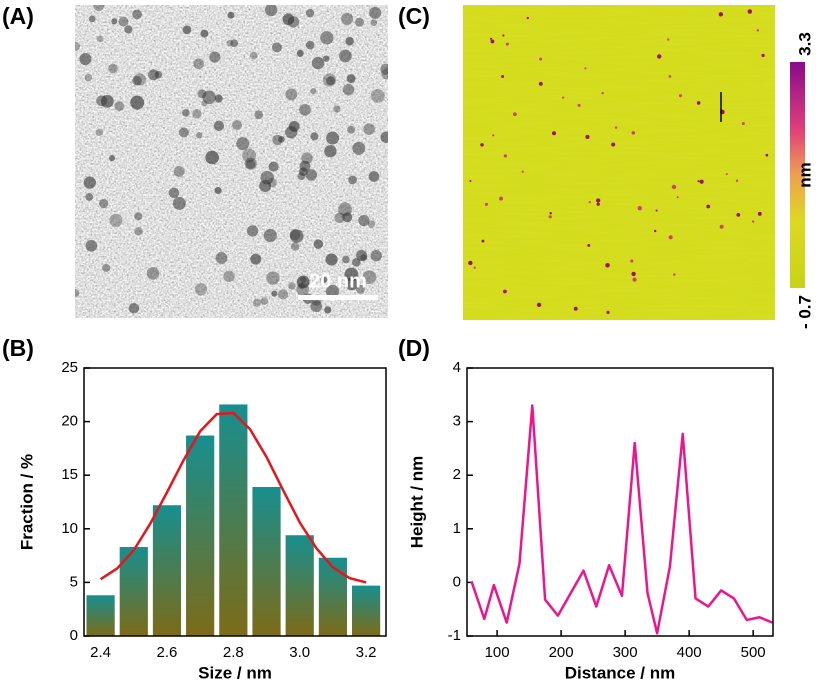  What do you see at coordinates (457, 421) in the screenshot?
I see `y-tick-label: 3` at bounding box center [457, 421].